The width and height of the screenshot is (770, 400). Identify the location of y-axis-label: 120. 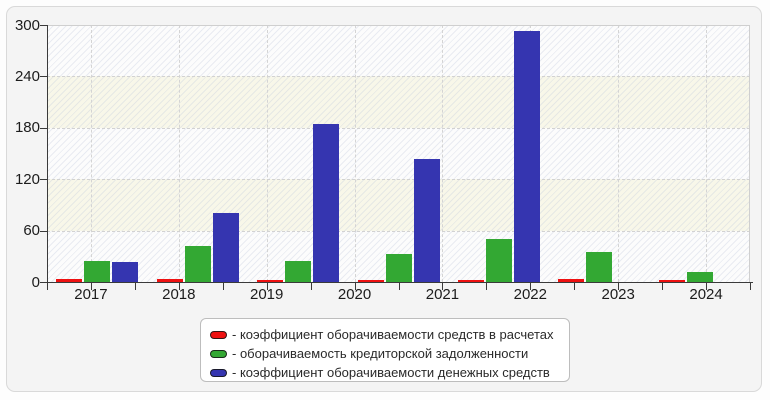
(27, 179).